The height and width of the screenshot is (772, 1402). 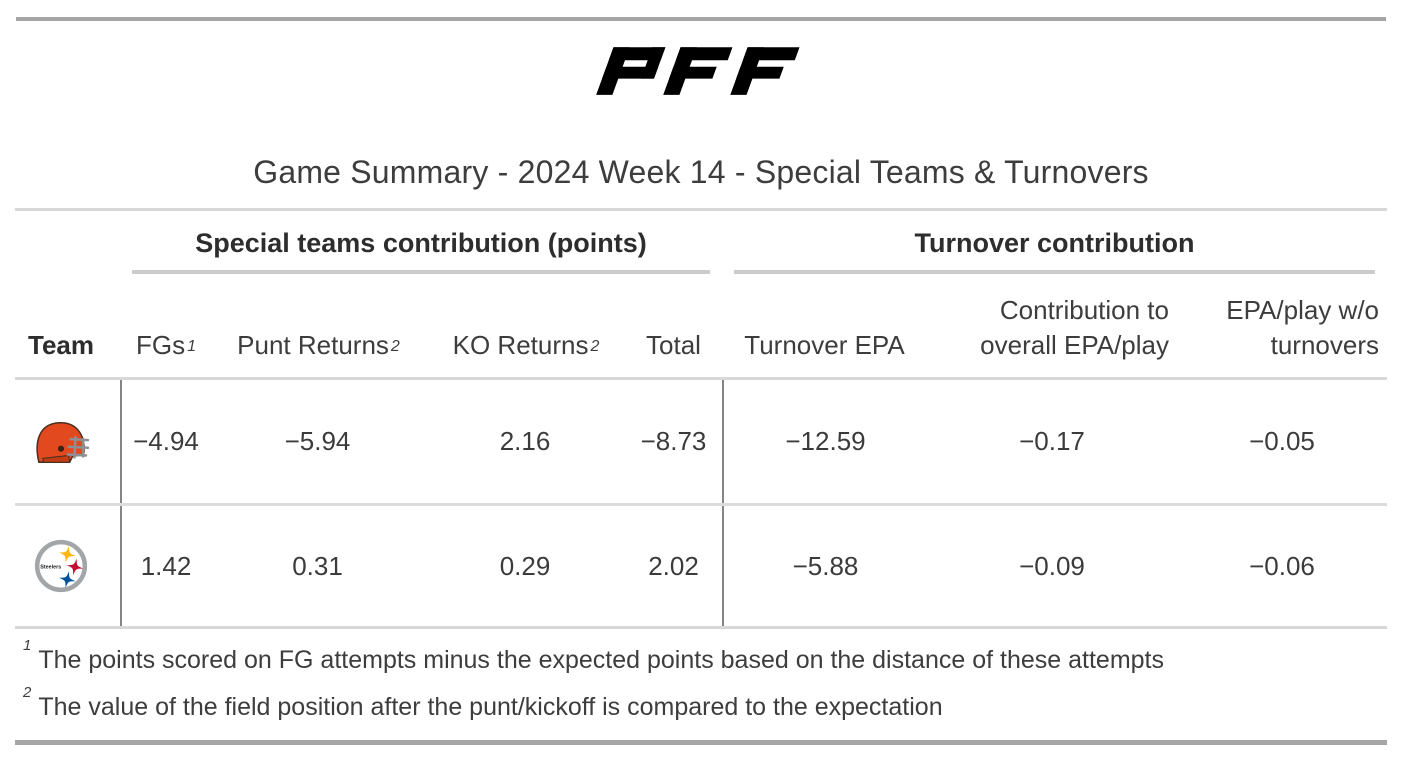 What do you see at coordinates (1074, 327) in the screenshot?
I see `column-header-contribution-overall: Contribution to overall EPA/play` at bounding box center [1074, 327].